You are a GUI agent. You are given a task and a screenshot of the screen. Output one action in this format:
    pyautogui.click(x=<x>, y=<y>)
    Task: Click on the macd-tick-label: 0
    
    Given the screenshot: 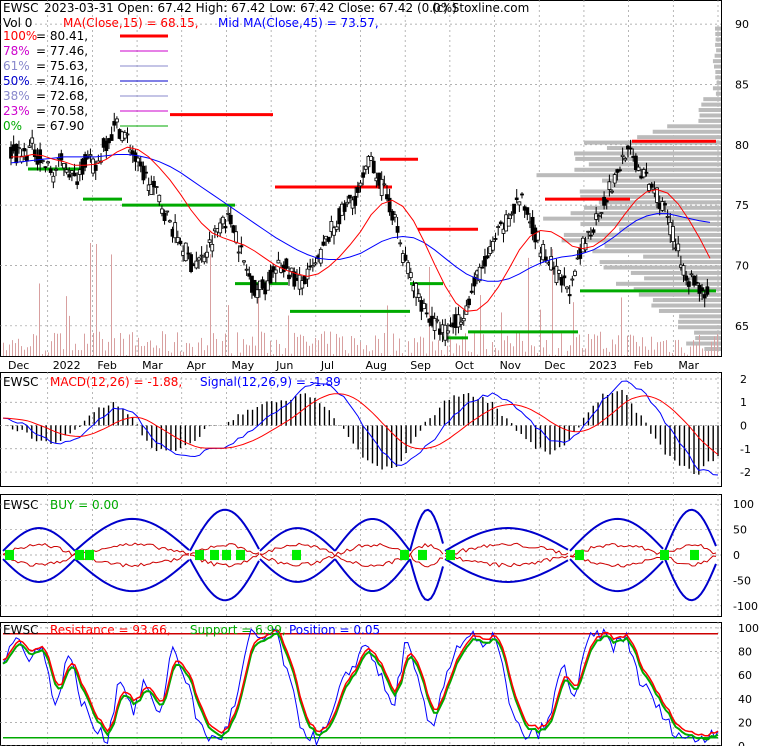 What is the action you would take?
    pyautogui.click(x=743, y=426)
    